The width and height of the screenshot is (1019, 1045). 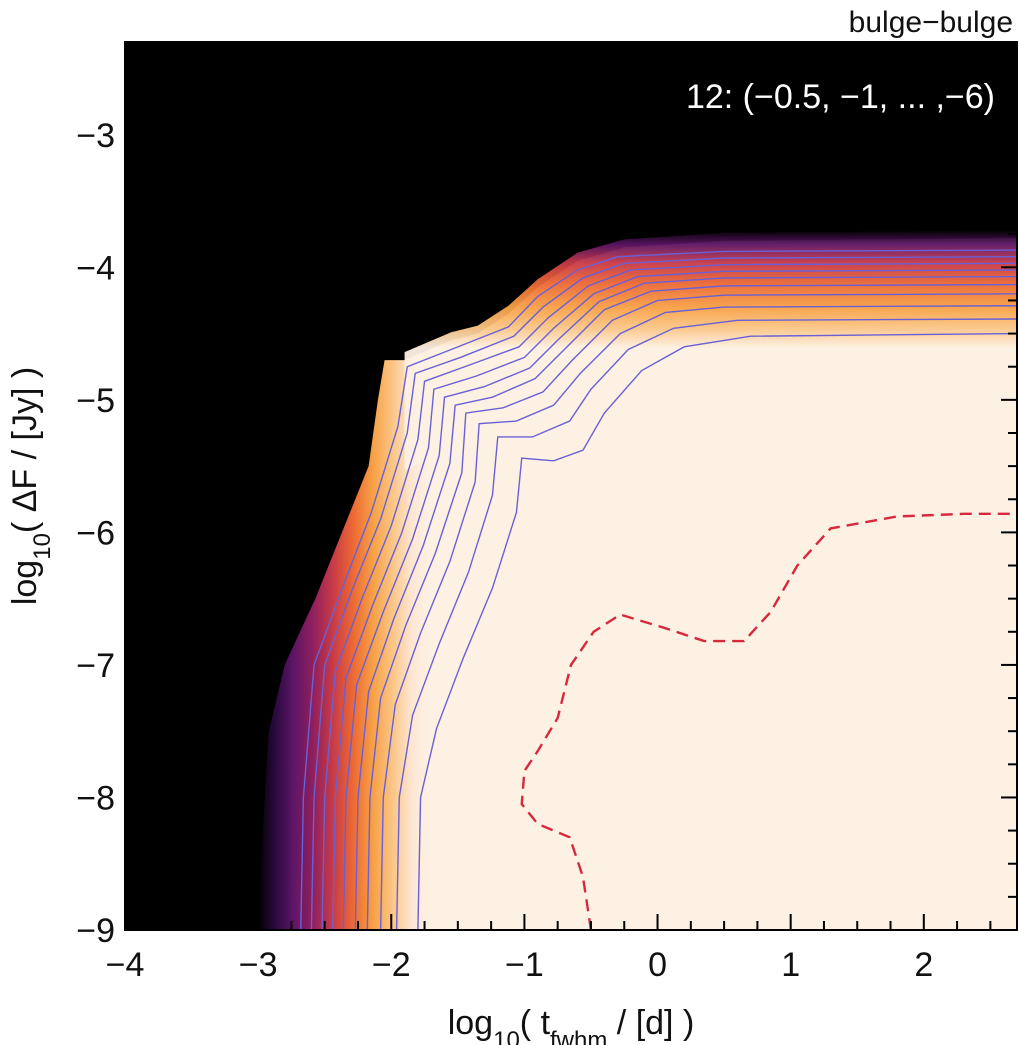 What do you see at coordinates (258, 965) in the screenshot?
I see `x-tick-label: −3` at bounding box center [258, 965].